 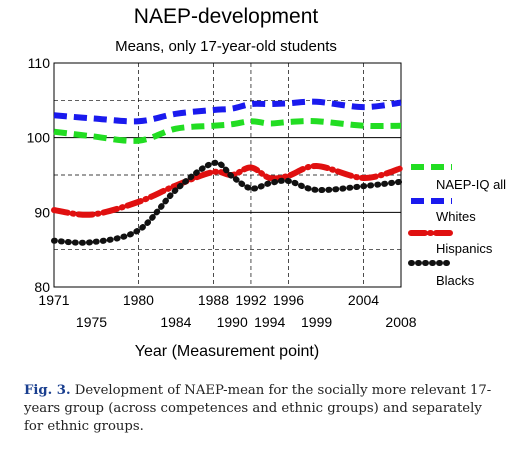 What do you see at coordinates (226, 46) in the screenshot?
I see `chart-subtitle: Means, only 17-year-old students` at bounding box center [226, 46].